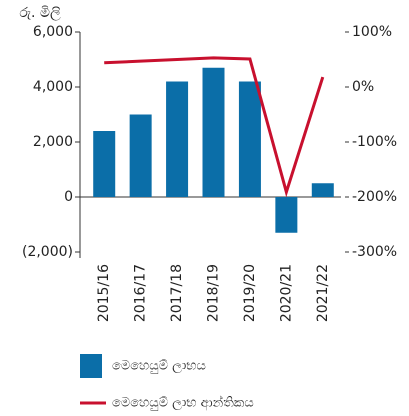 This screenshot has height=416, width=409. I want to click on y-tick-label: 0, so click(68, 197).